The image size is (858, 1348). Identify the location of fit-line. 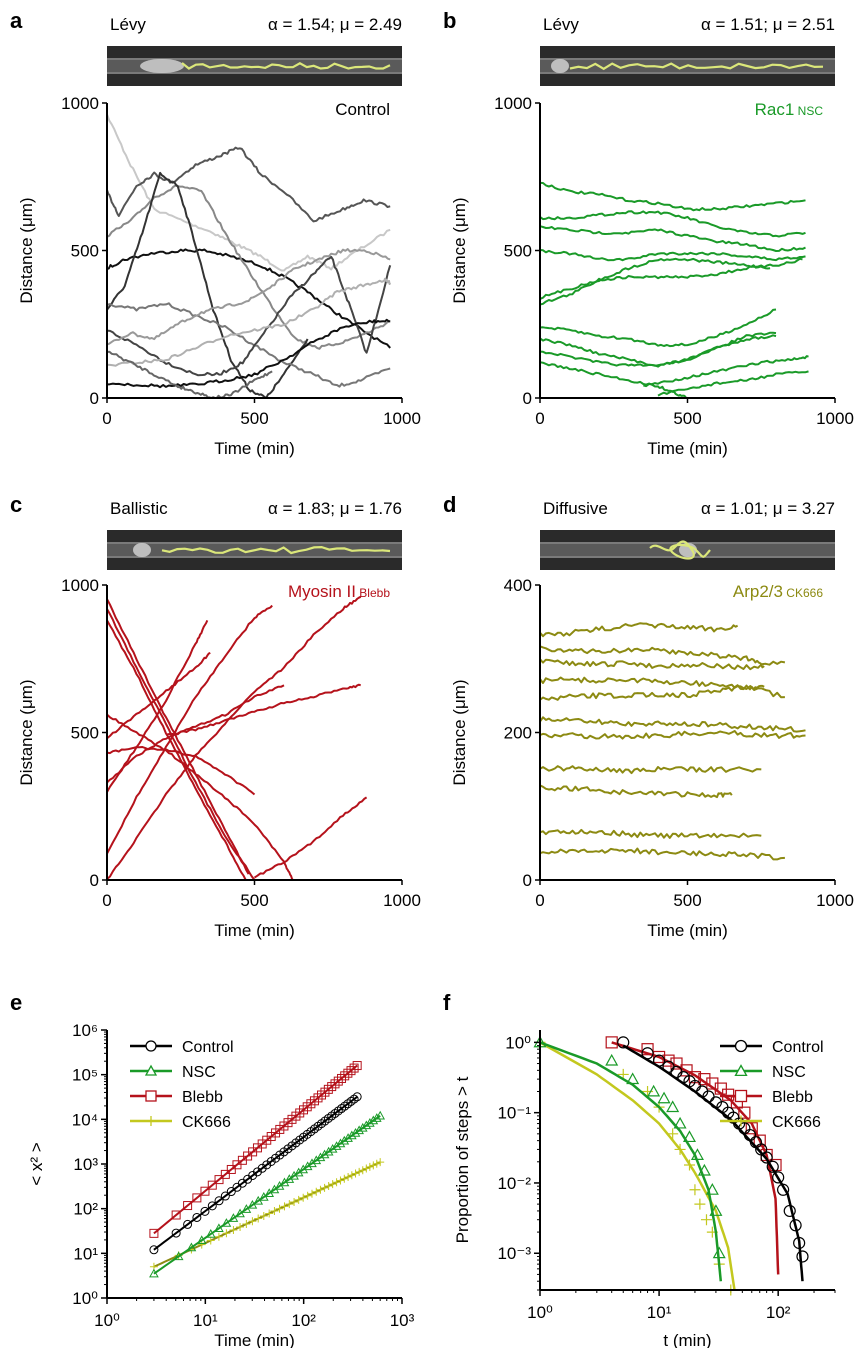
(255, 1149).